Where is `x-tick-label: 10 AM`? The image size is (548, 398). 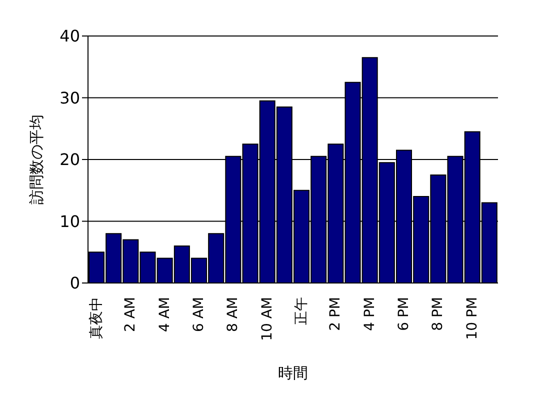 x-tick-label: 10 AM is located at coordinates (267, 319).